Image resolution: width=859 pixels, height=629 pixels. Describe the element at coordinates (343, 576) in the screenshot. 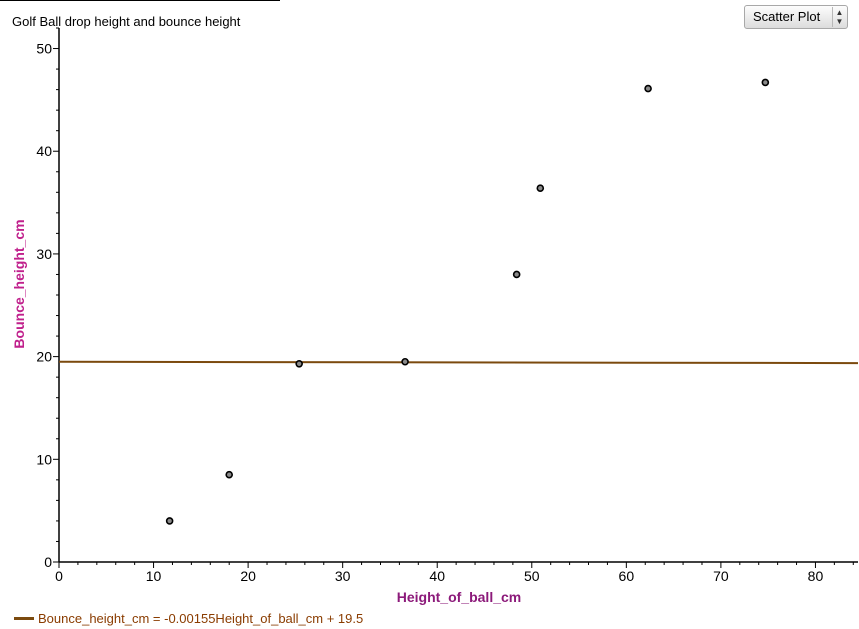

I see `x-tick-label: 30` at that location.